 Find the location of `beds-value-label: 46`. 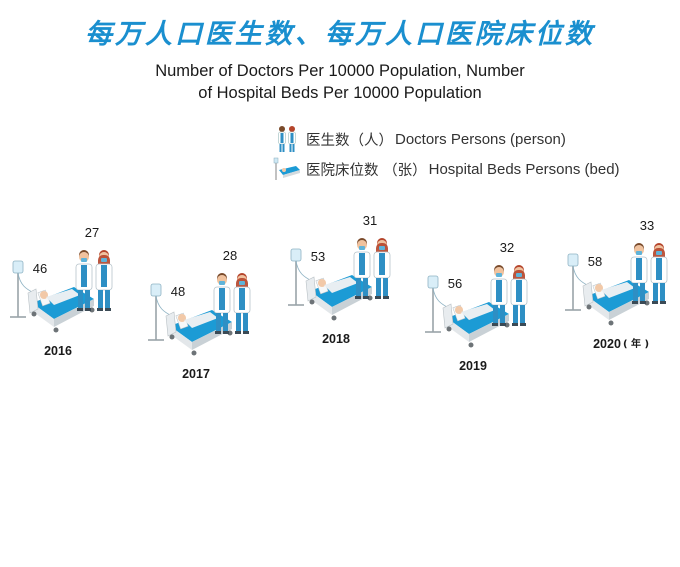

beds-value-label: 46 is located at coordinates (40, 268).